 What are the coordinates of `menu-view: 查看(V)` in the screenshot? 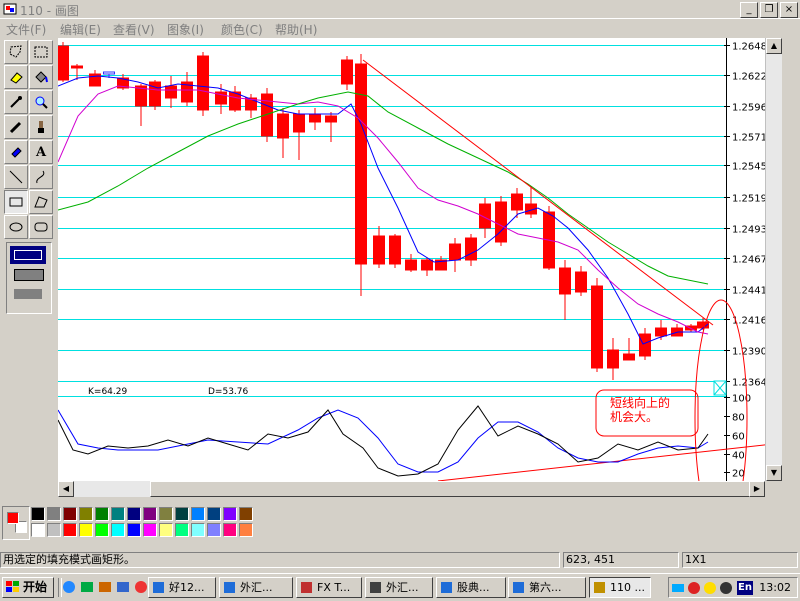 It's located at (134, 30).